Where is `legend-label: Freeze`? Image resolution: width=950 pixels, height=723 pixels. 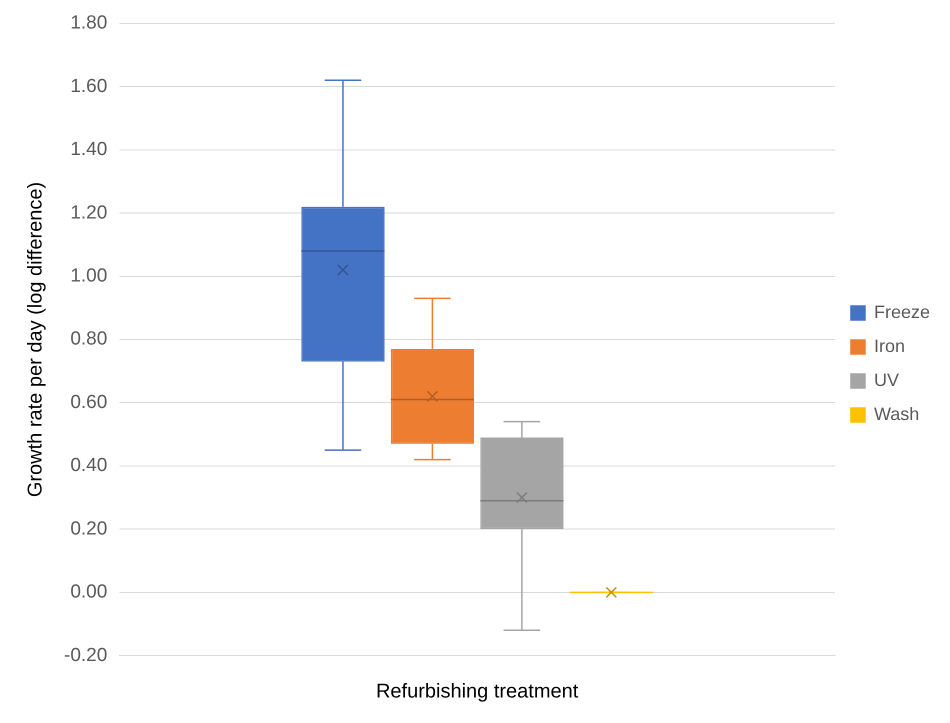 legend-label: Freeze is located at coordinates (902, 312).